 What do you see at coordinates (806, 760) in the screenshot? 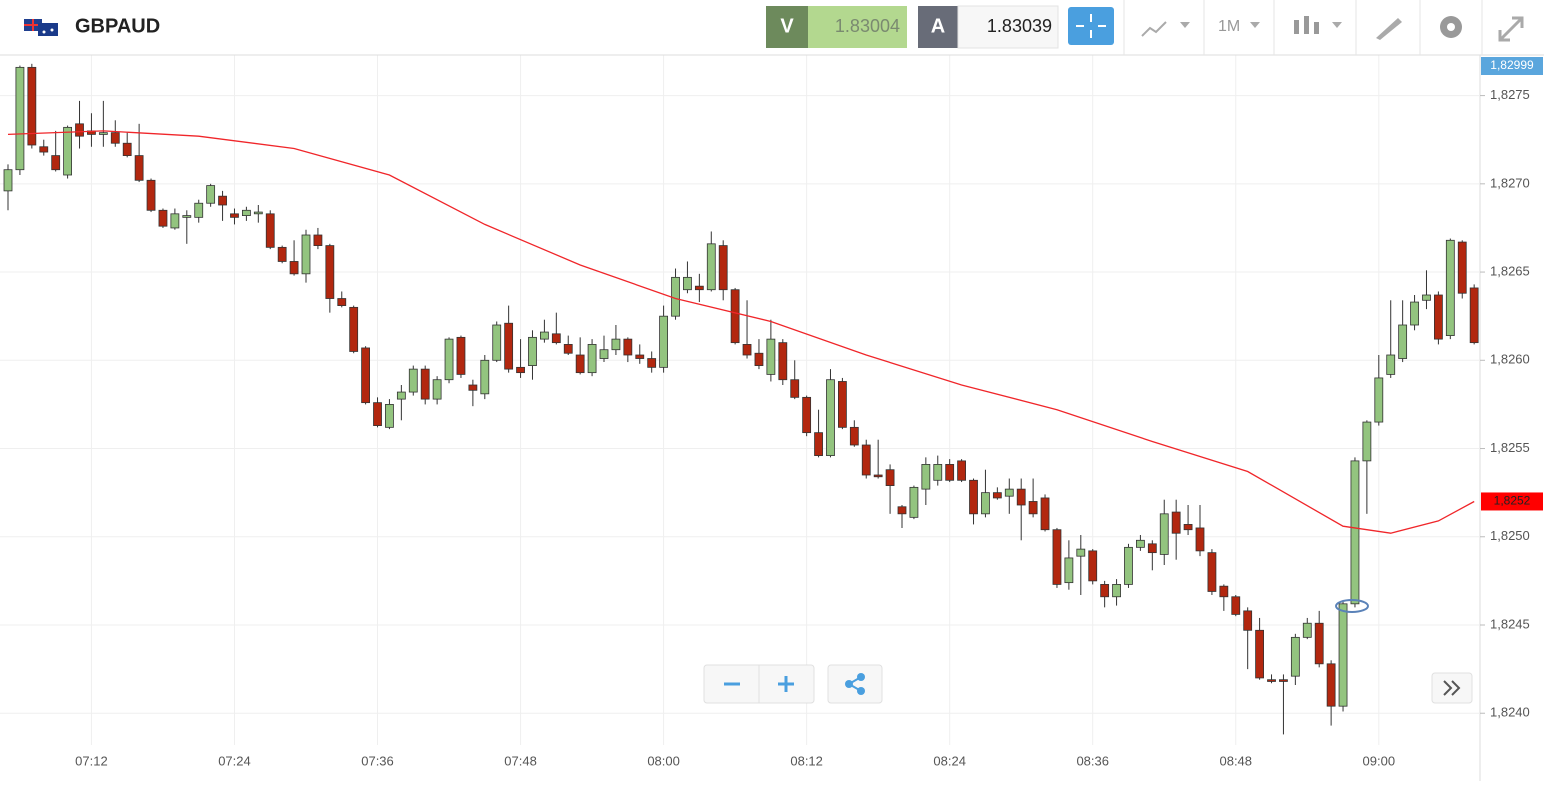
I see `x-tick-label: 08:12` at bounding box center [806, 760].